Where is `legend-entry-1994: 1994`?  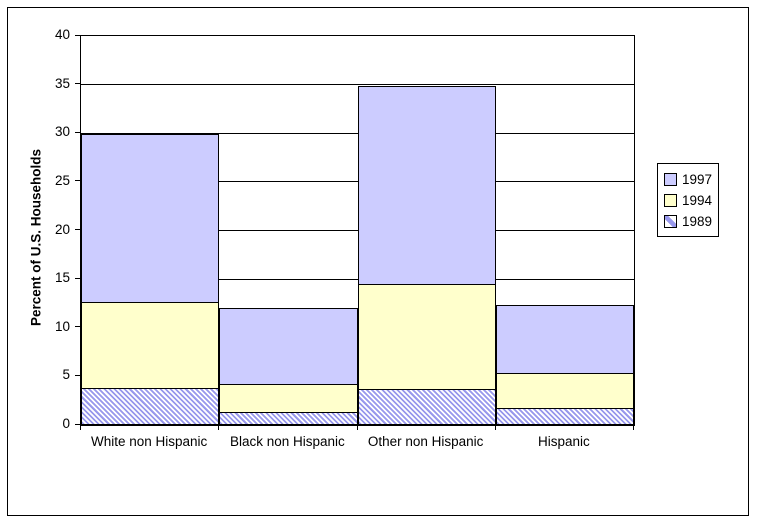 legend-entry-1994: 1994 is located at coordinates (691, 200).